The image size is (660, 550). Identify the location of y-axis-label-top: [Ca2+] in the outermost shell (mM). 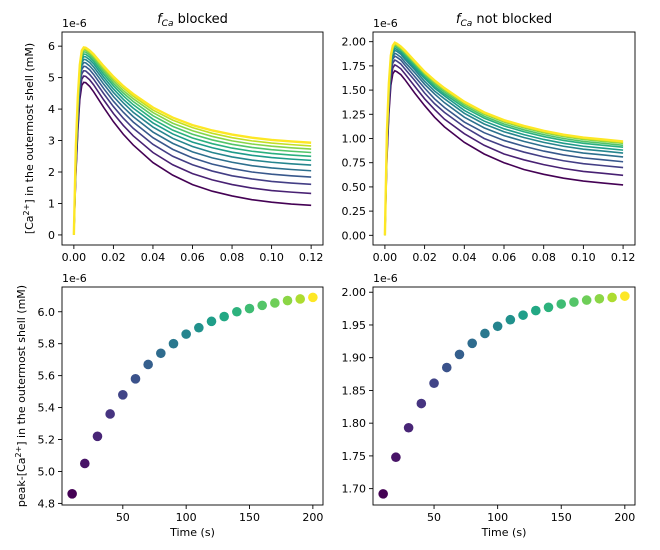
(29, 138).